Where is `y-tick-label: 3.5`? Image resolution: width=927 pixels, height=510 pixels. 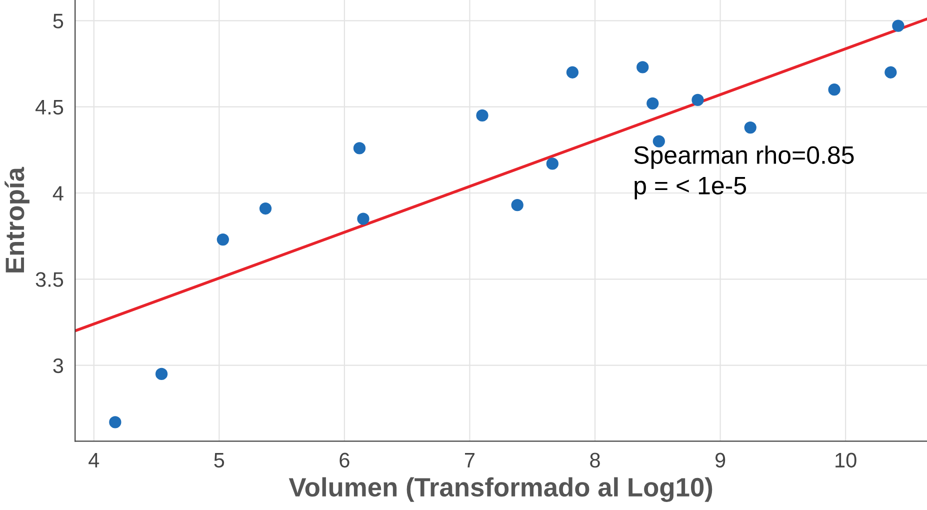 y-tick-label: 3.5 is located at coordinates (50, 279).